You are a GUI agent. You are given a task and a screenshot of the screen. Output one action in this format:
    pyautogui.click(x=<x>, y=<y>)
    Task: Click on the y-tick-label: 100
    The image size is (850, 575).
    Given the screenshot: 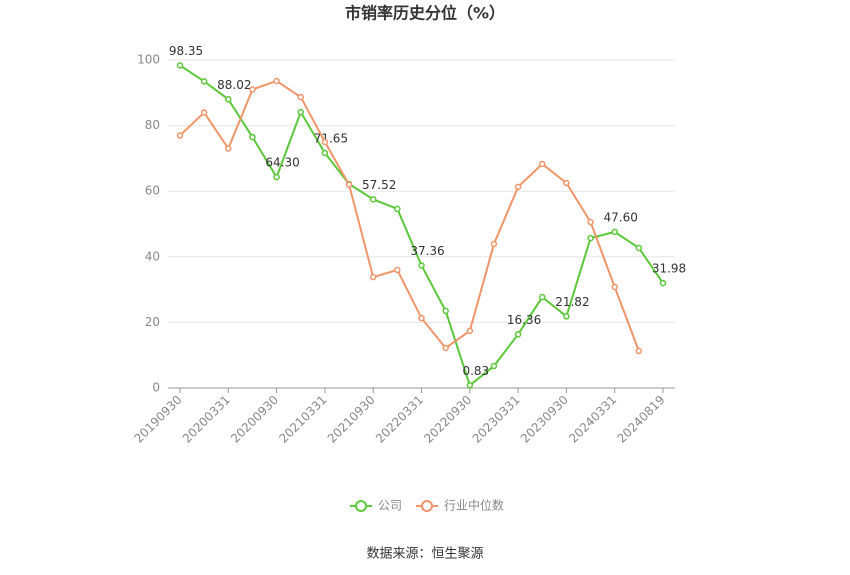 What is the action you would take?
    pyautogui.click(x=148, y=60)
    